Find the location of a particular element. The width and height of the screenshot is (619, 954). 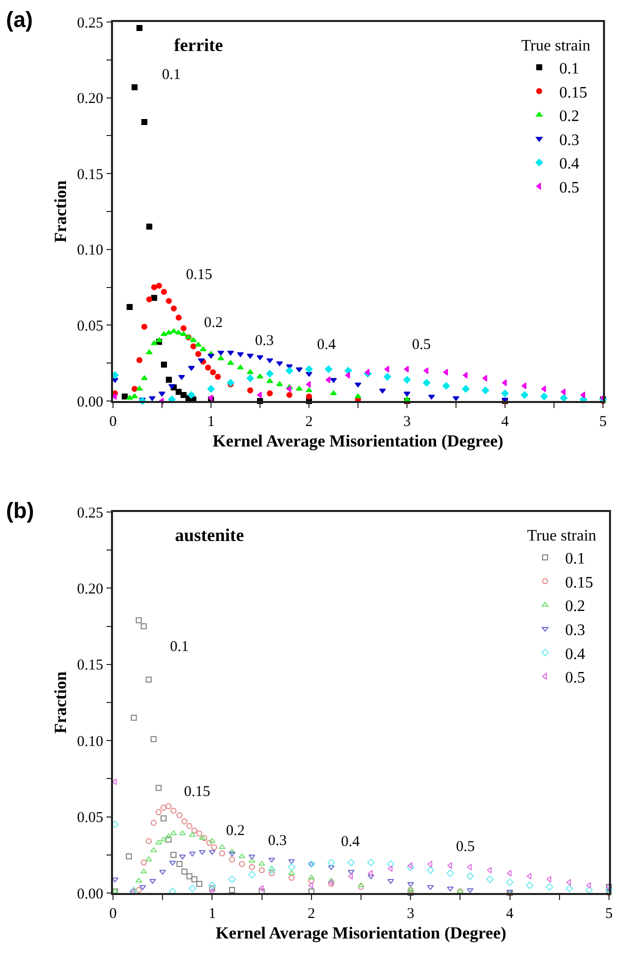

text: (a) is located at coordinates (19, 19).